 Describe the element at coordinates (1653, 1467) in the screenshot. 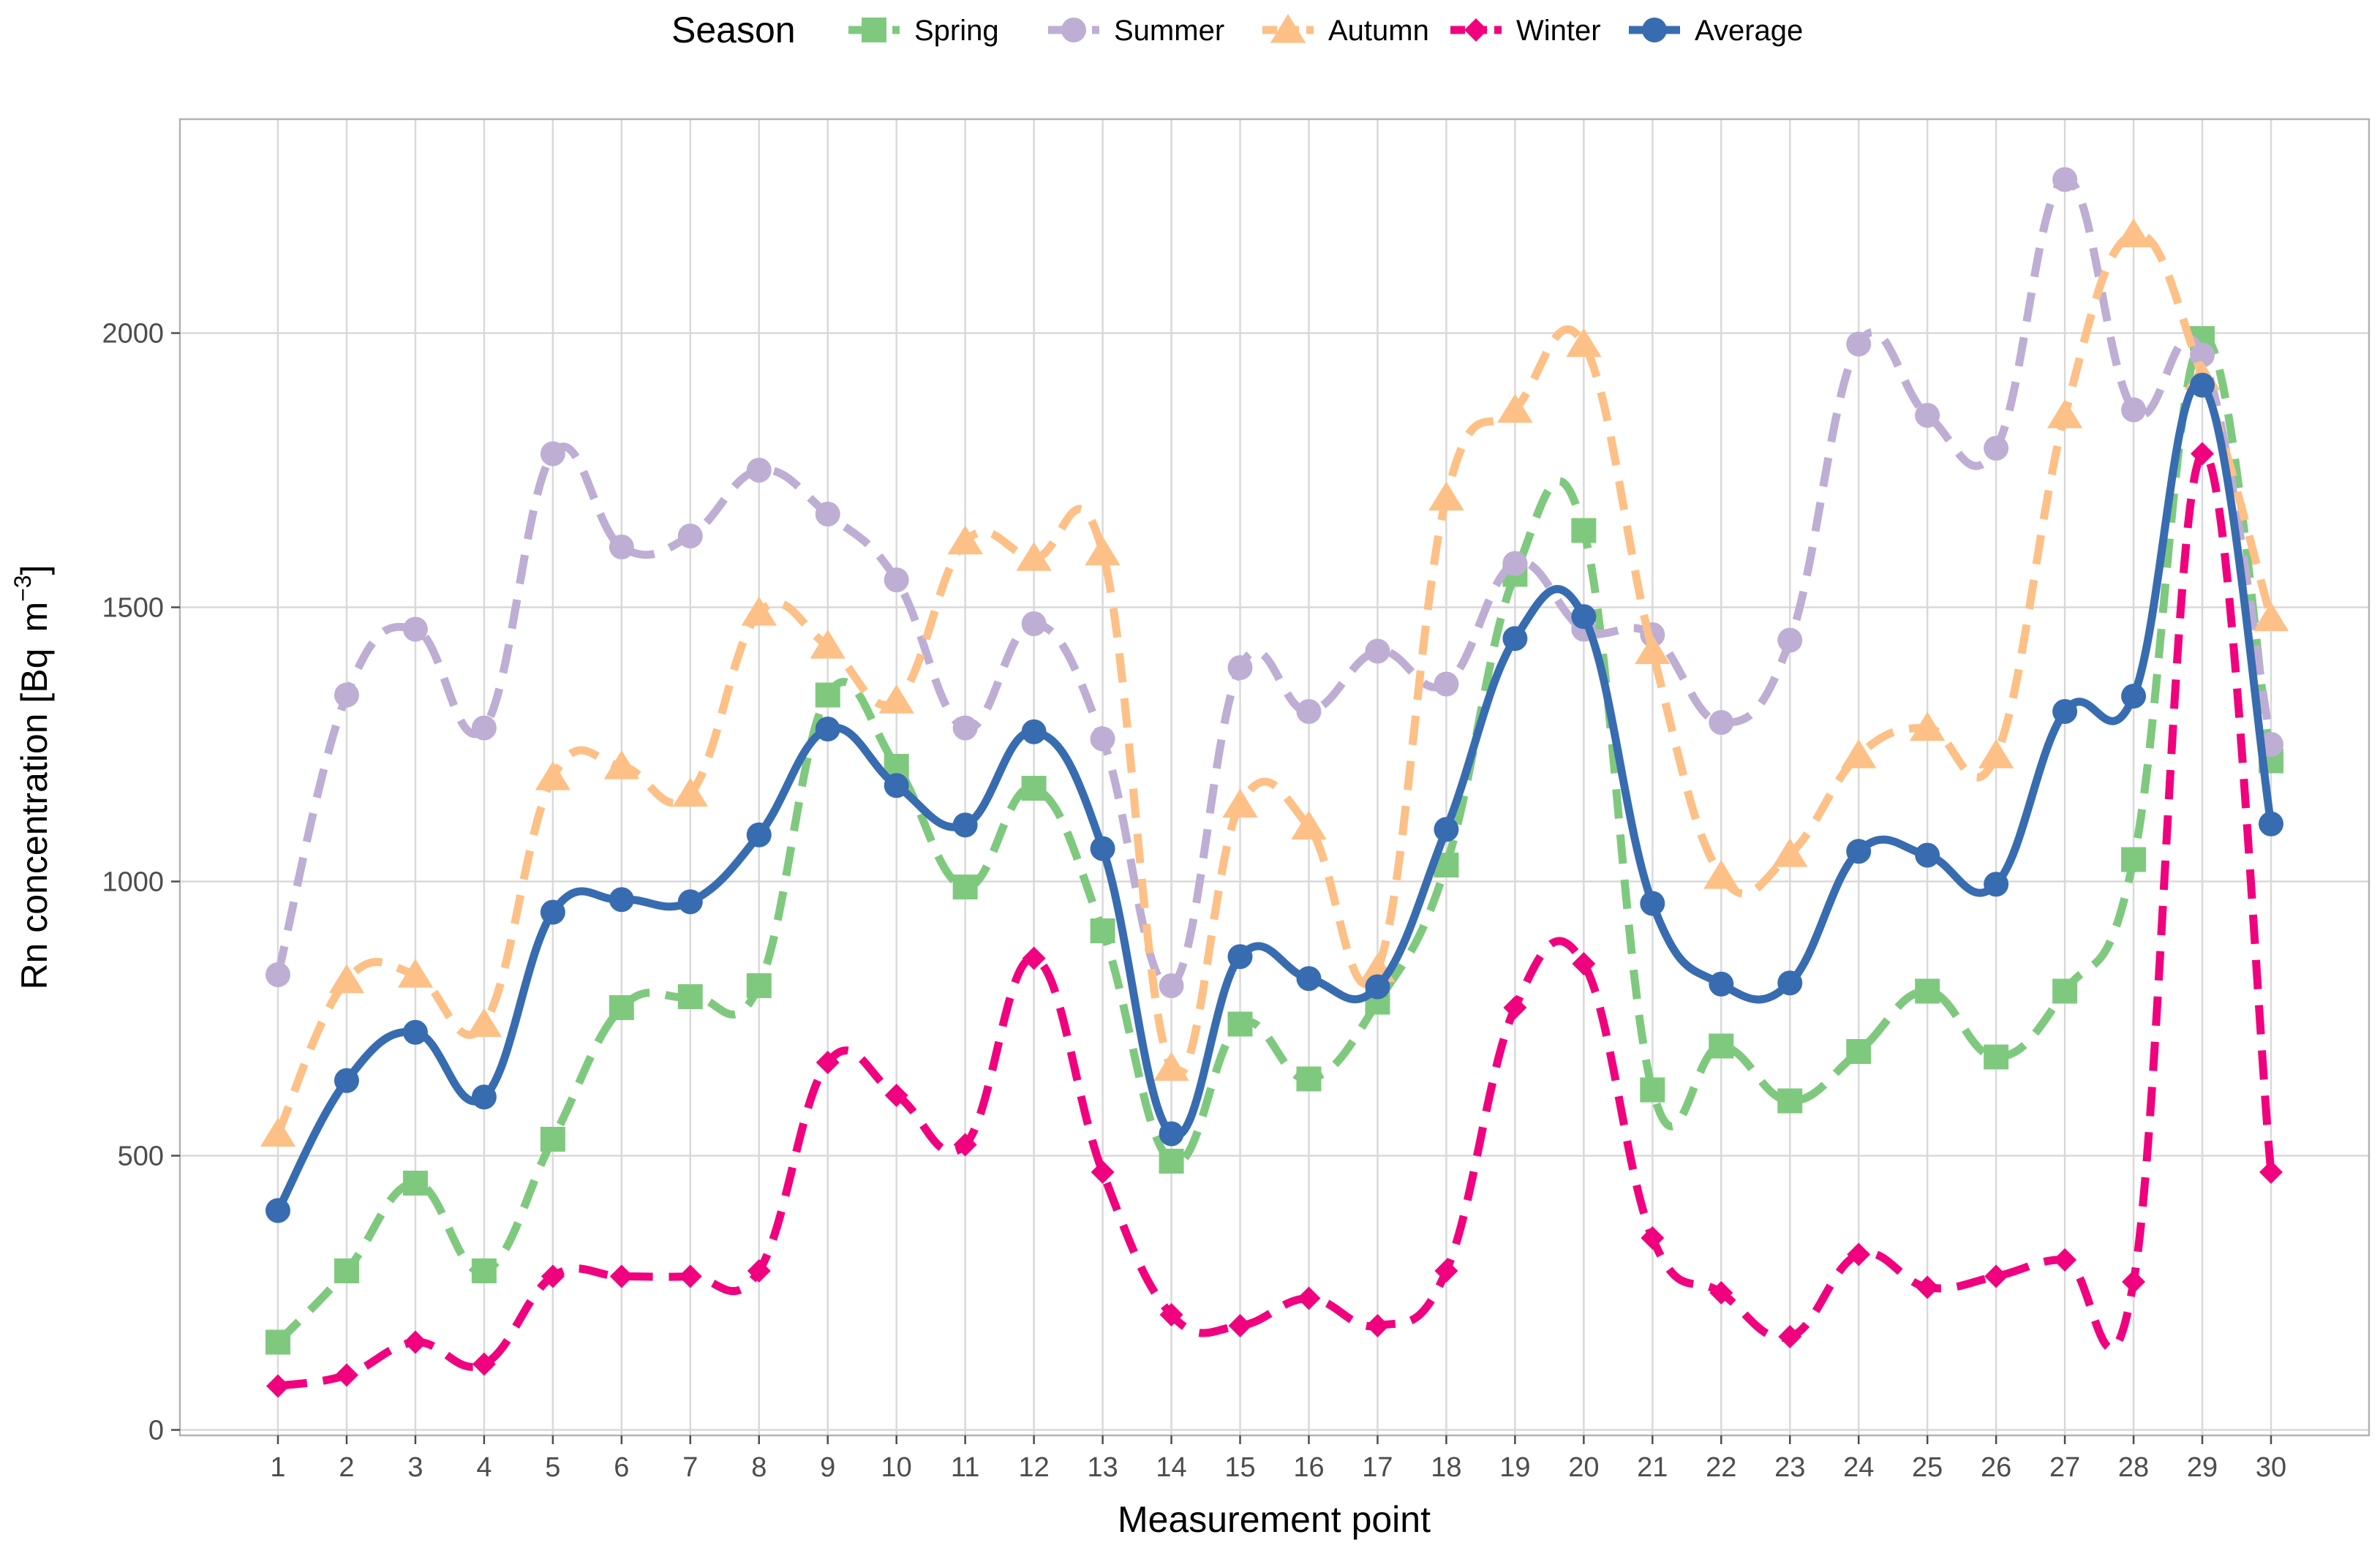

I see `x-tick-label: 21` at that location.